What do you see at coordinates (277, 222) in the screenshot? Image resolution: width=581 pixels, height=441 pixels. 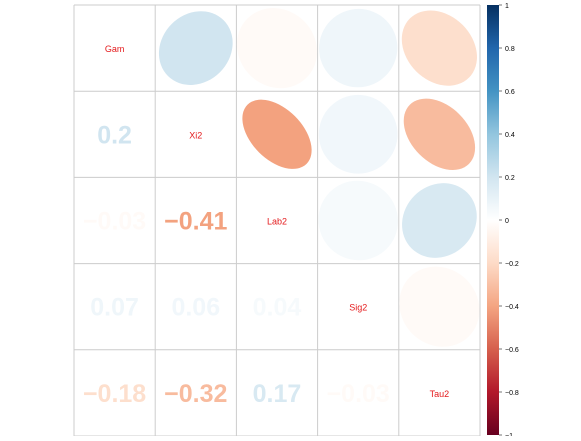 I see `variable-label-lab2: Lab2` at bounding box center [277, 222].